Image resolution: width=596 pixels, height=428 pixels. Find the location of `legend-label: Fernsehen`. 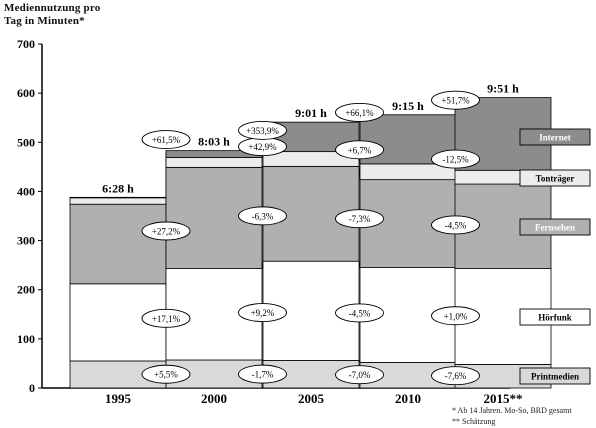

legend-label: Fernsehen is located at coordinates (555, 228).